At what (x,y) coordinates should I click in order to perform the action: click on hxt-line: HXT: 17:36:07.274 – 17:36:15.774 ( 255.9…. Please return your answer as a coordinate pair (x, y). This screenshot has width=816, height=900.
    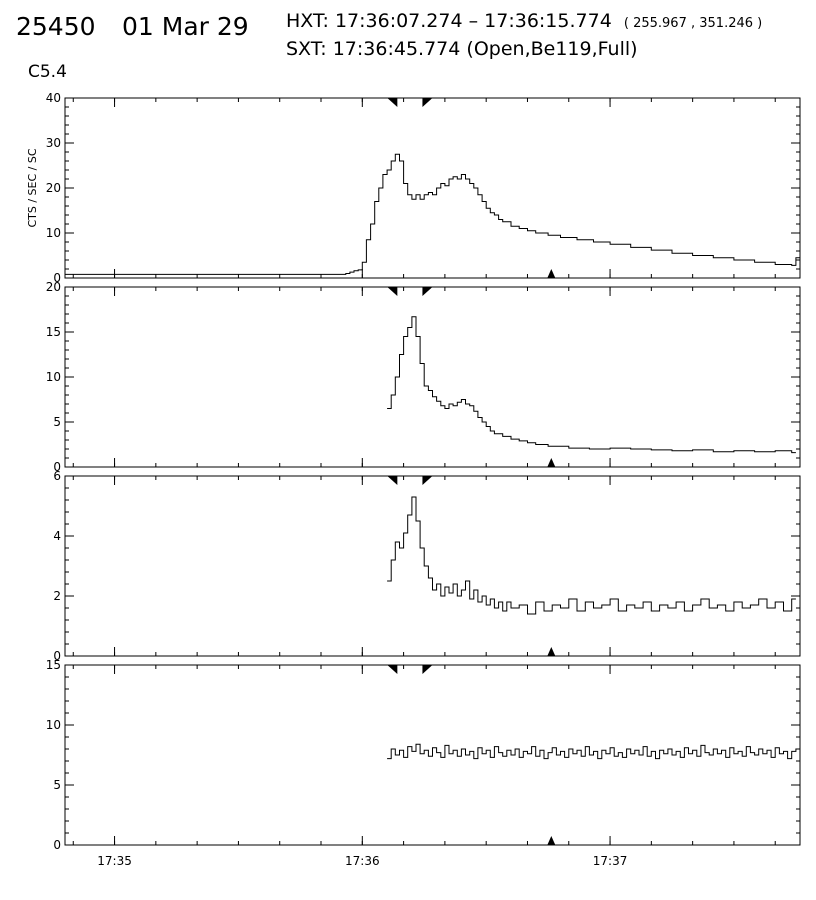
    Looking at the image, I should click on (524, 21).